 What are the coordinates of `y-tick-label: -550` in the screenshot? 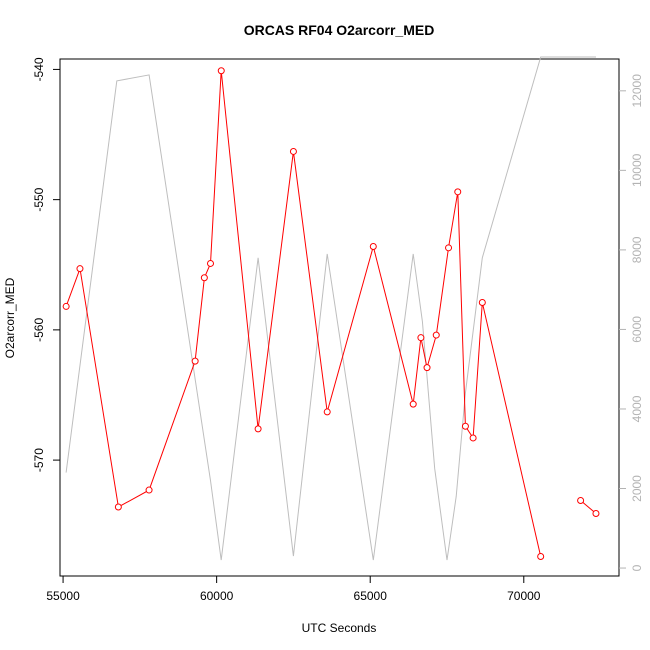 It's located at (39, 199).